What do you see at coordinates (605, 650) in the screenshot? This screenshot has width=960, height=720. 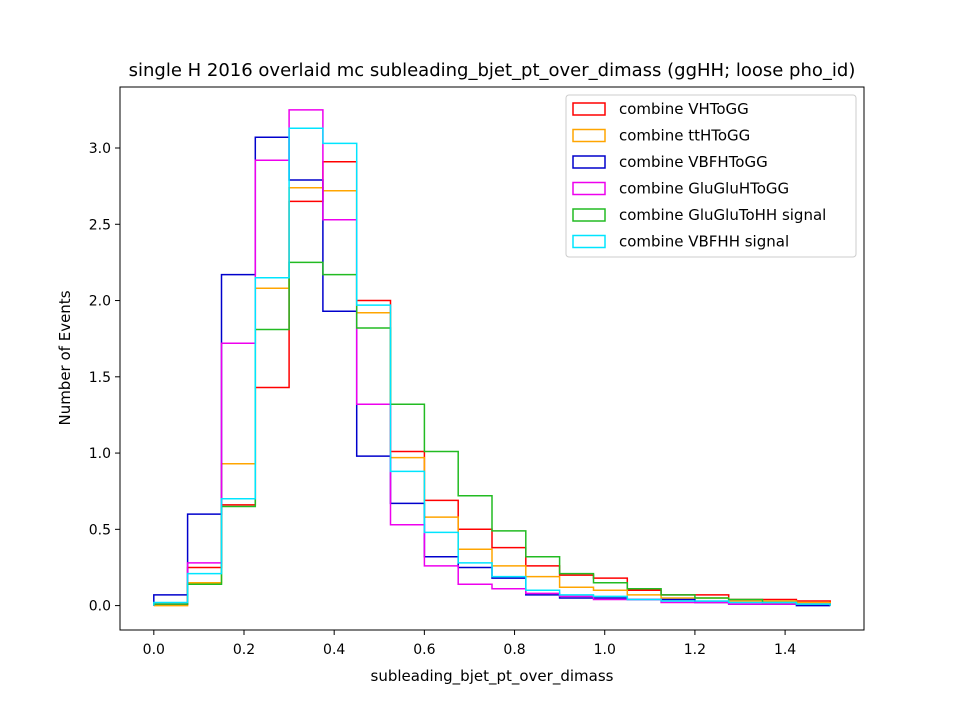 I see `x-tick-label: 1.0` at bounding box center [605, 650].